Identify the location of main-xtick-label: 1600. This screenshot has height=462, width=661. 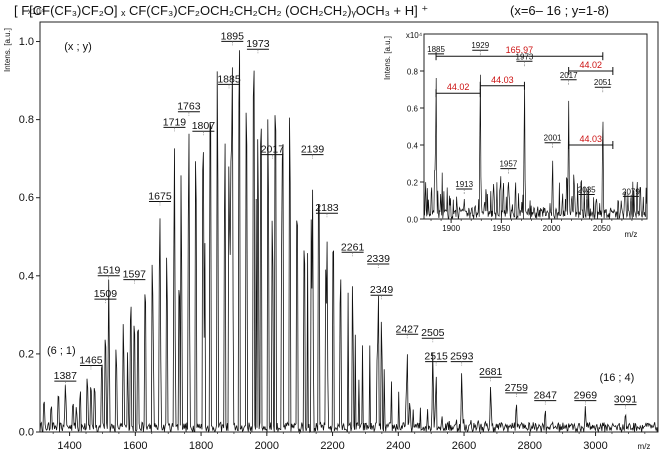
(135, 446).